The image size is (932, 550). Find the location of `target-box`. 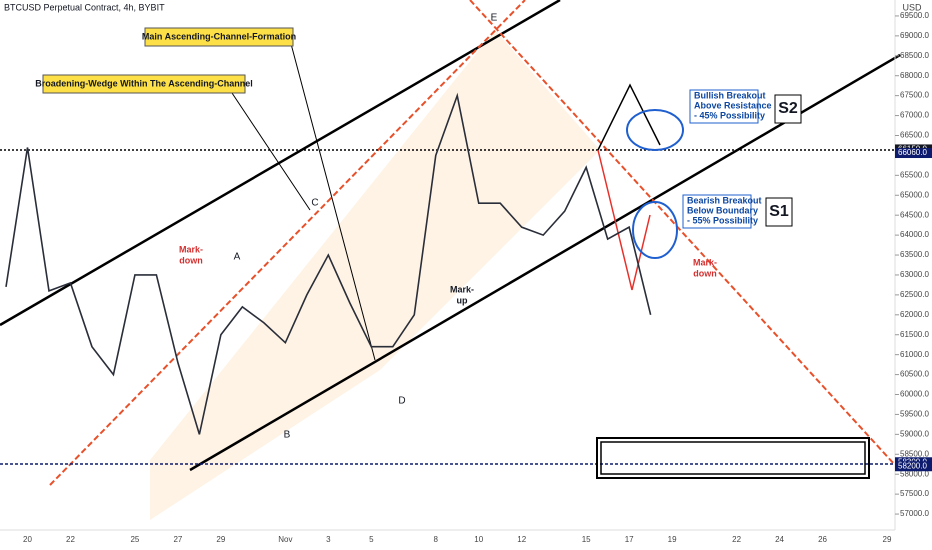

target-box is located at coordinates (733, 458).